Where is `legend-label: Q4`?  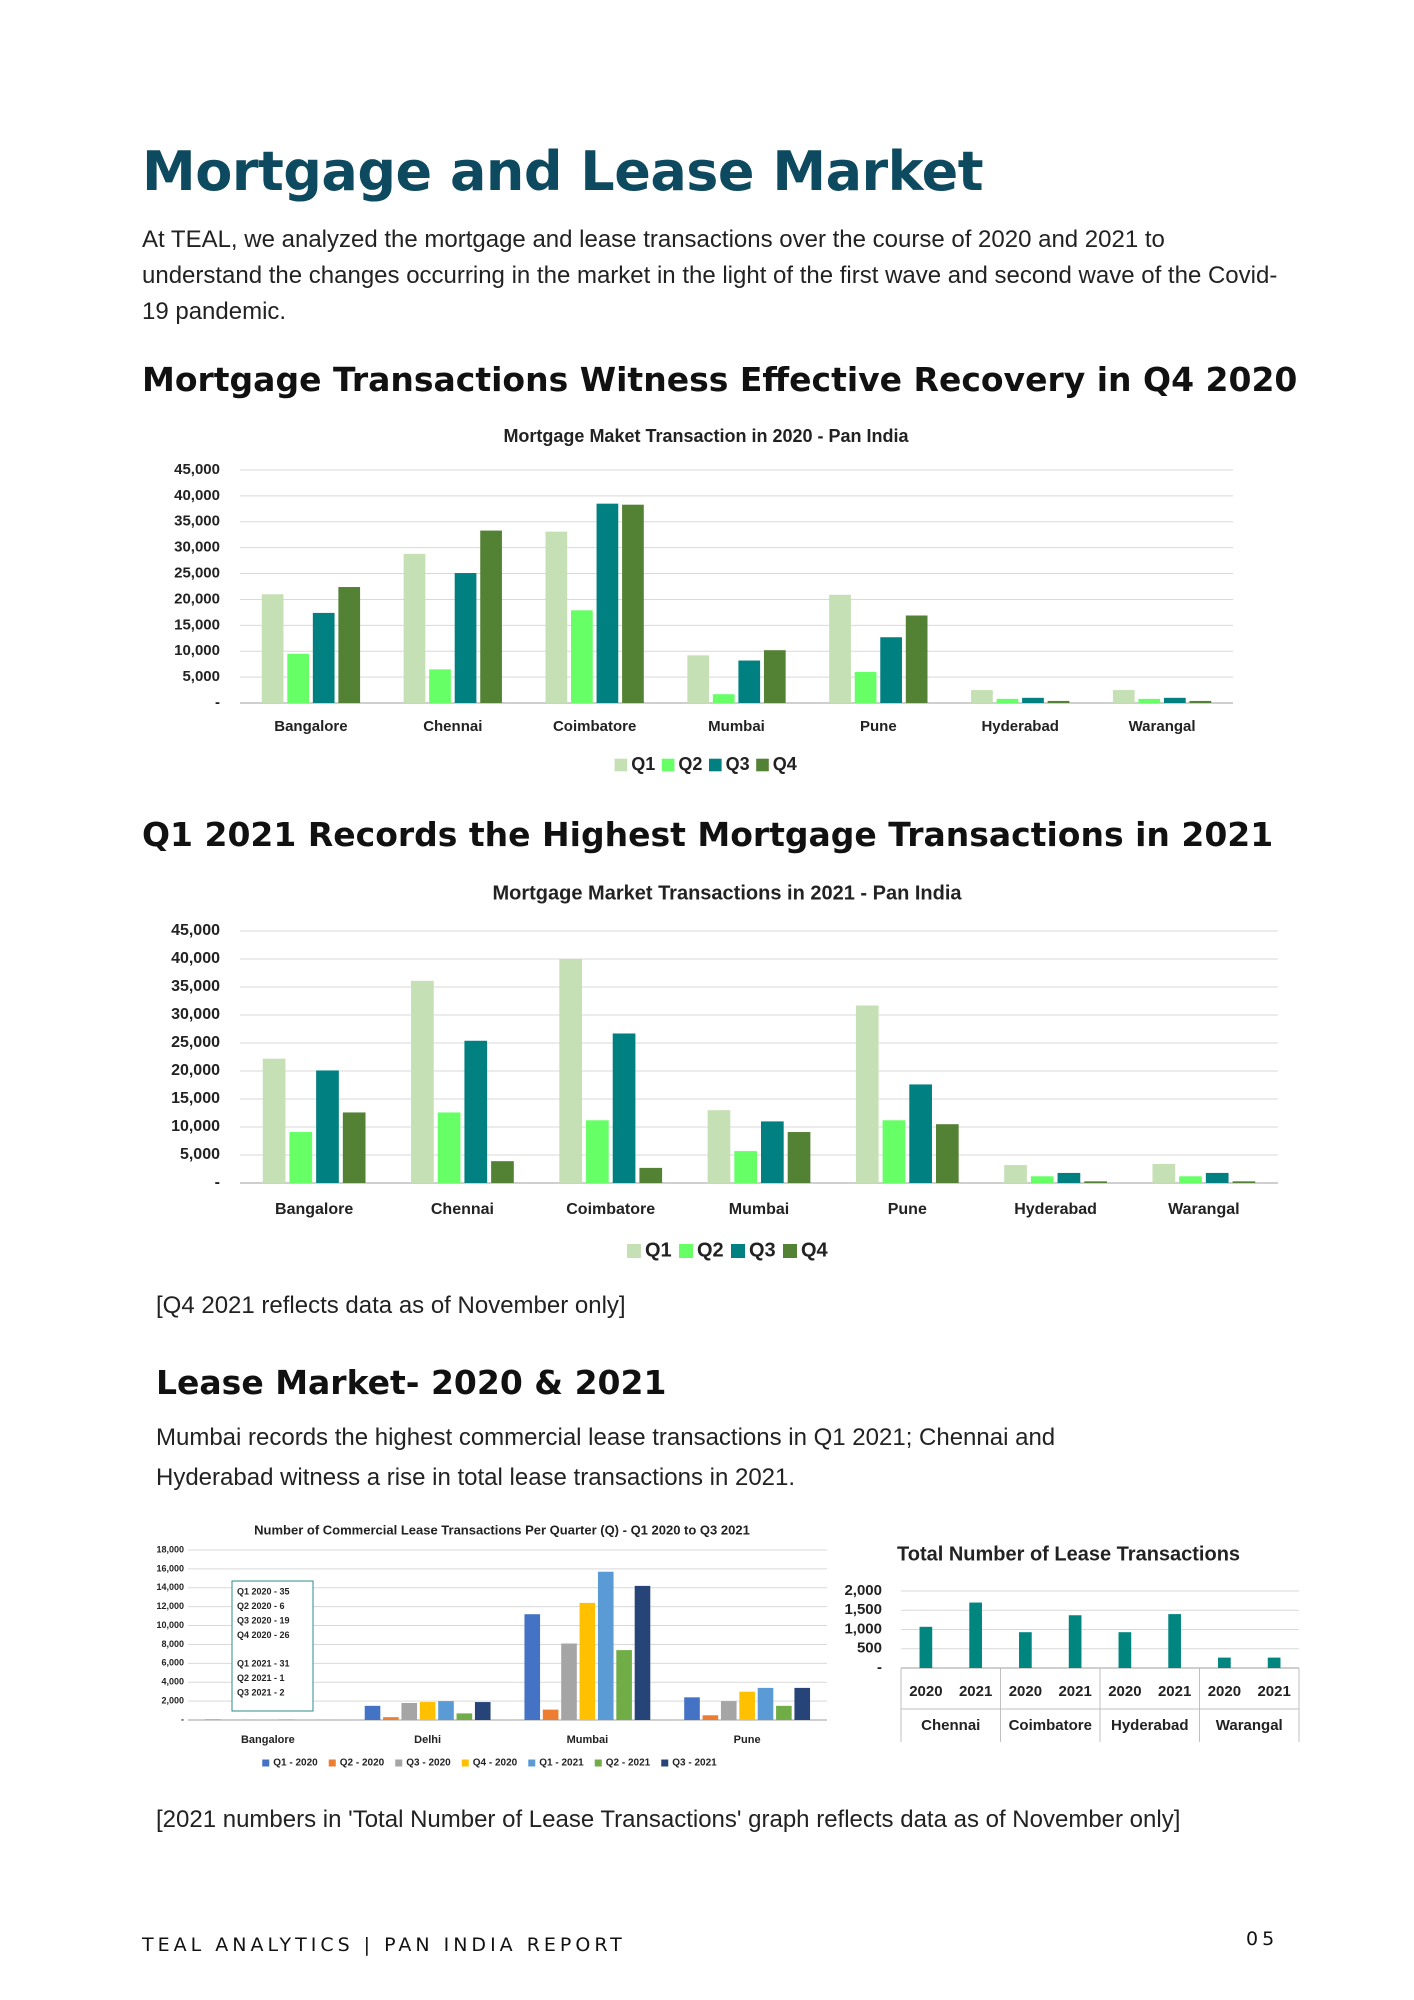 legend-label: Q4 is located at coordinates (815, 1250).